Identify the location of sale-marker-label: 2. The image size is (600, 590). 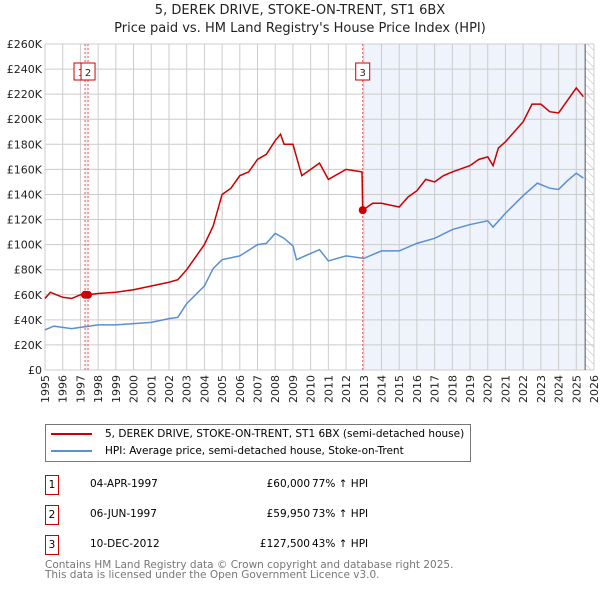
(88, 73).